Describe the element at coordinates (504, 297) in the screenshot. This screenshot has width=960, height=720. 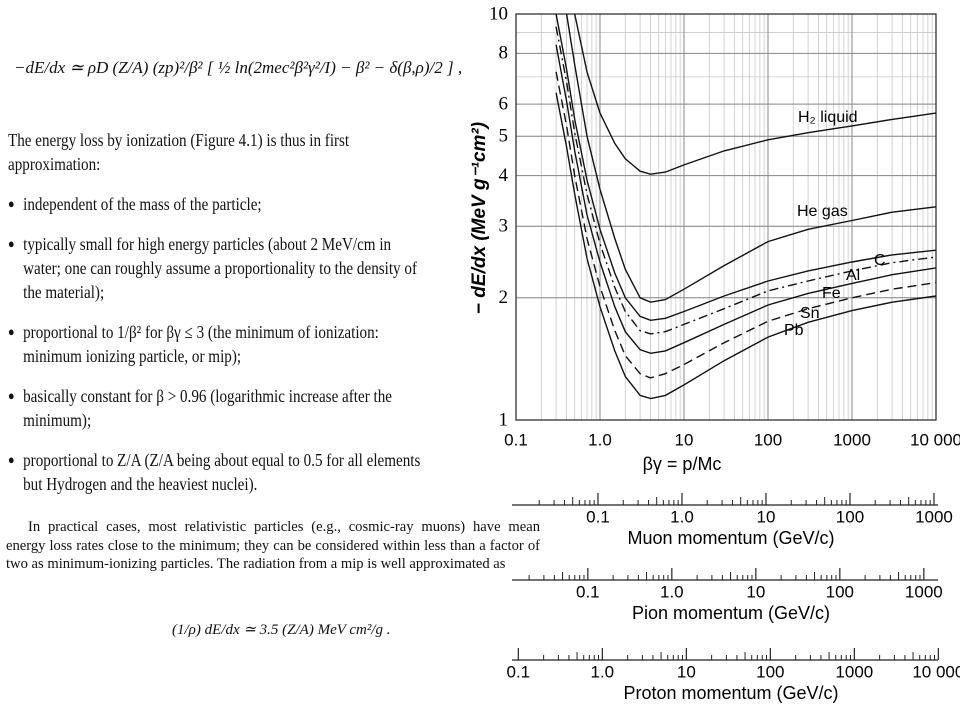
I see `y-tick-label: 2` at that location.